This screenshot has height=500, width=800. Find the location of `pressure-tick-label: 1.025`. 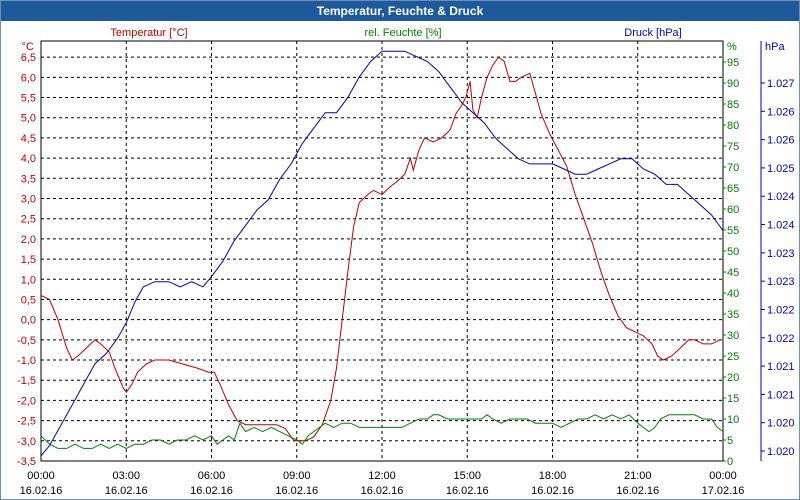

pressure-tick-label: 1.025 is located at coordinates (781, 169).